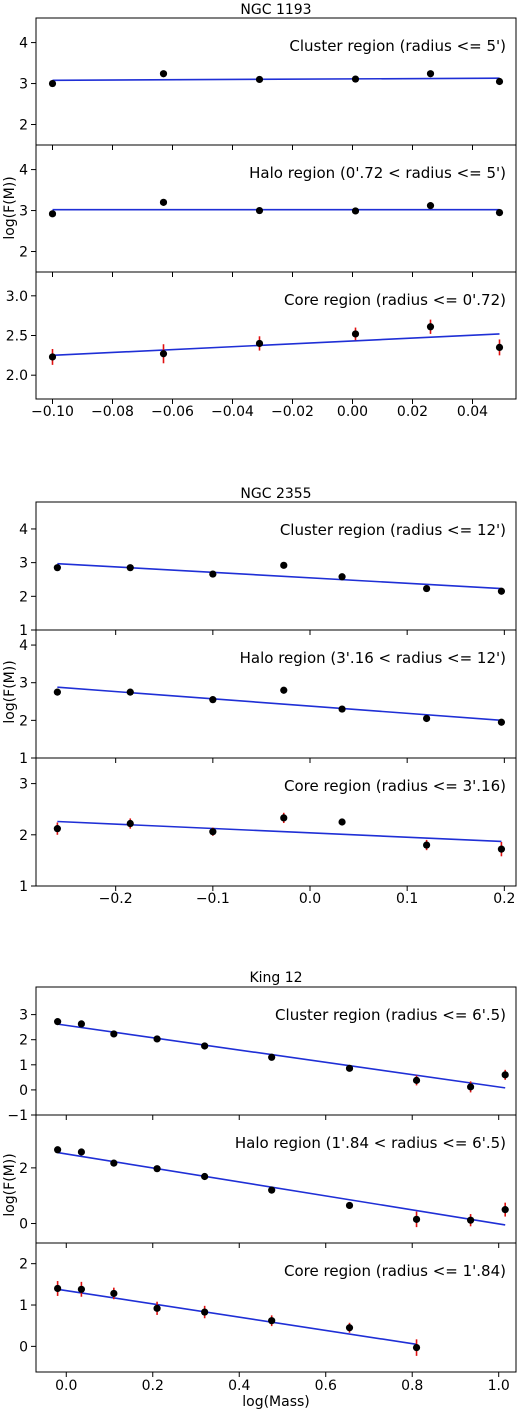  I want to click on x-tick-label: 0.00, so click(352, 412).